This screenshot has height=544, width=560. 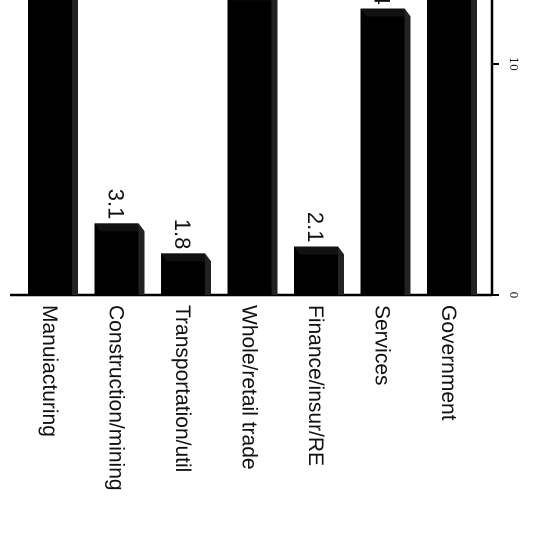 I want to click on category-label: Transportation/util, so click(x=182, y=388).